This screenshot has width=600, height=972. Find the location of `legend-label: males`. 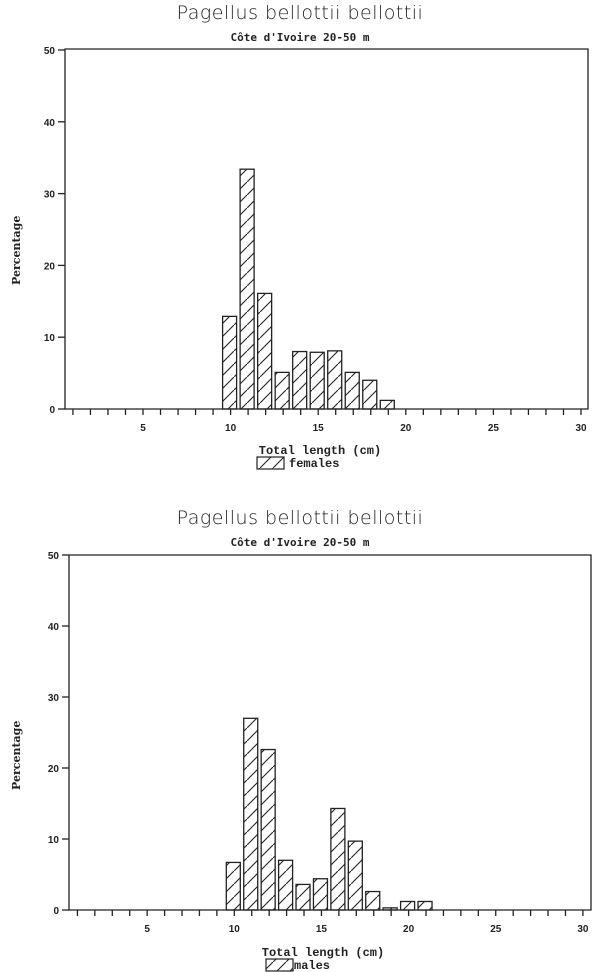

legend-label: males is located at coordinates (312, 965).